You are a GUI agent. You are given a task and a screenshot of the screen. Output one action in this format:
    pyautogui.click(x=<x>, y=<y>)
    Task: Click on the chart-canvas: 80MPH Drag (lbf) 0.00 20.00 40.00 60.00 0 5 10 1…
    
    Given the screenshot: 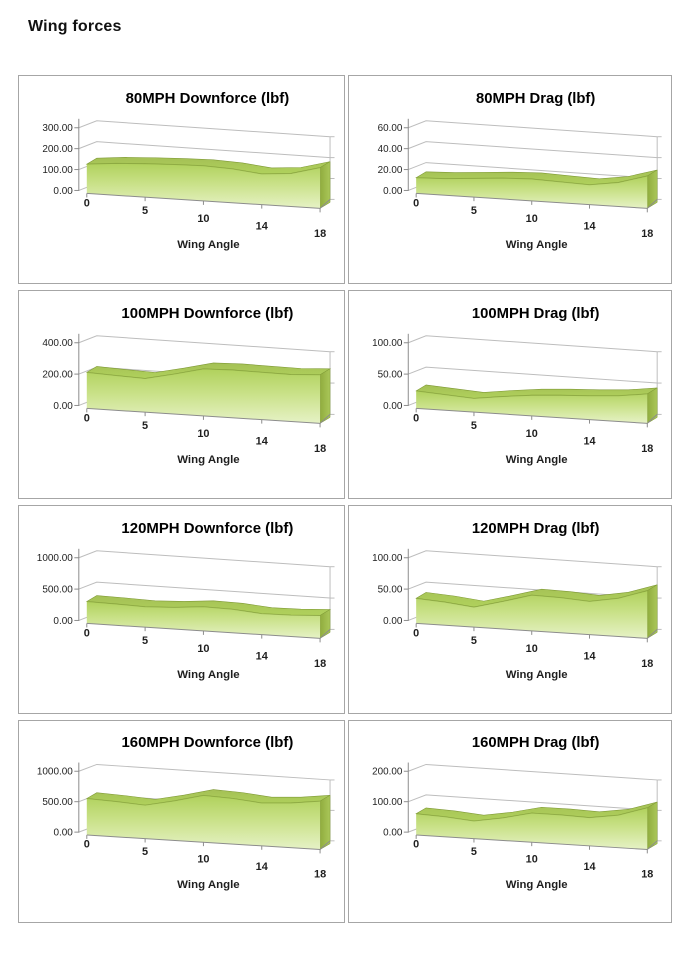 What is the action you would take?
    pyautogui.click(x=520, y=171)
    